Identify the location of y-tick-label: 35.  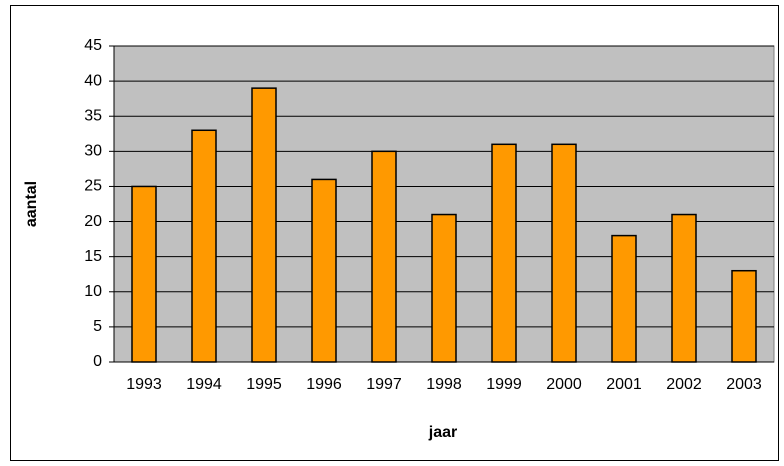
(93, 115).